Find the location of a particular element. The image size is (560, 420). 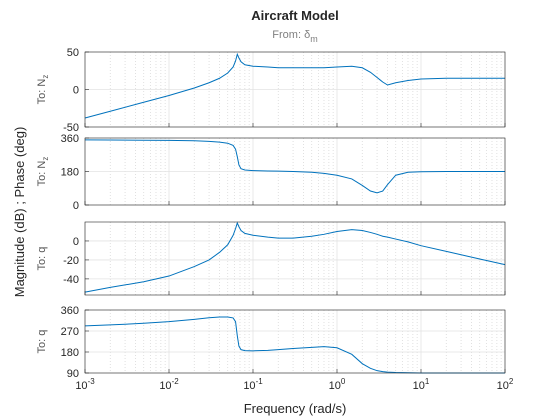

x-tick-exponent: -3 is located at coordinates (92, 381).